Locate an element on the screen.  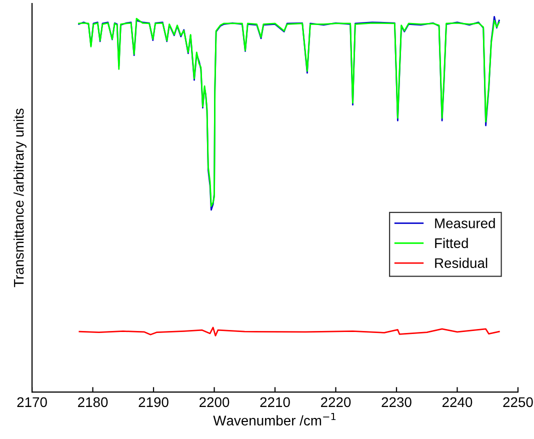
y-axis-title: Transmittance /arbitrary units is located at coordinates (20, 198).